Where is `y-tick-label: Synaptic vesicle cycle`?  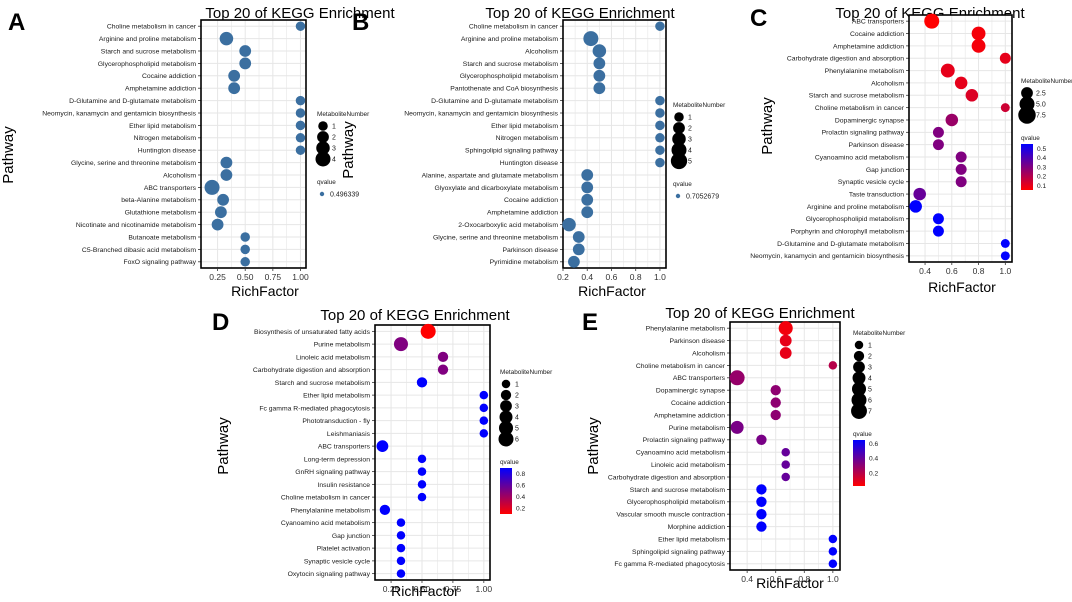 y-tick-label: Synaptic vesicle cycle is located at coordinates (871, 182).